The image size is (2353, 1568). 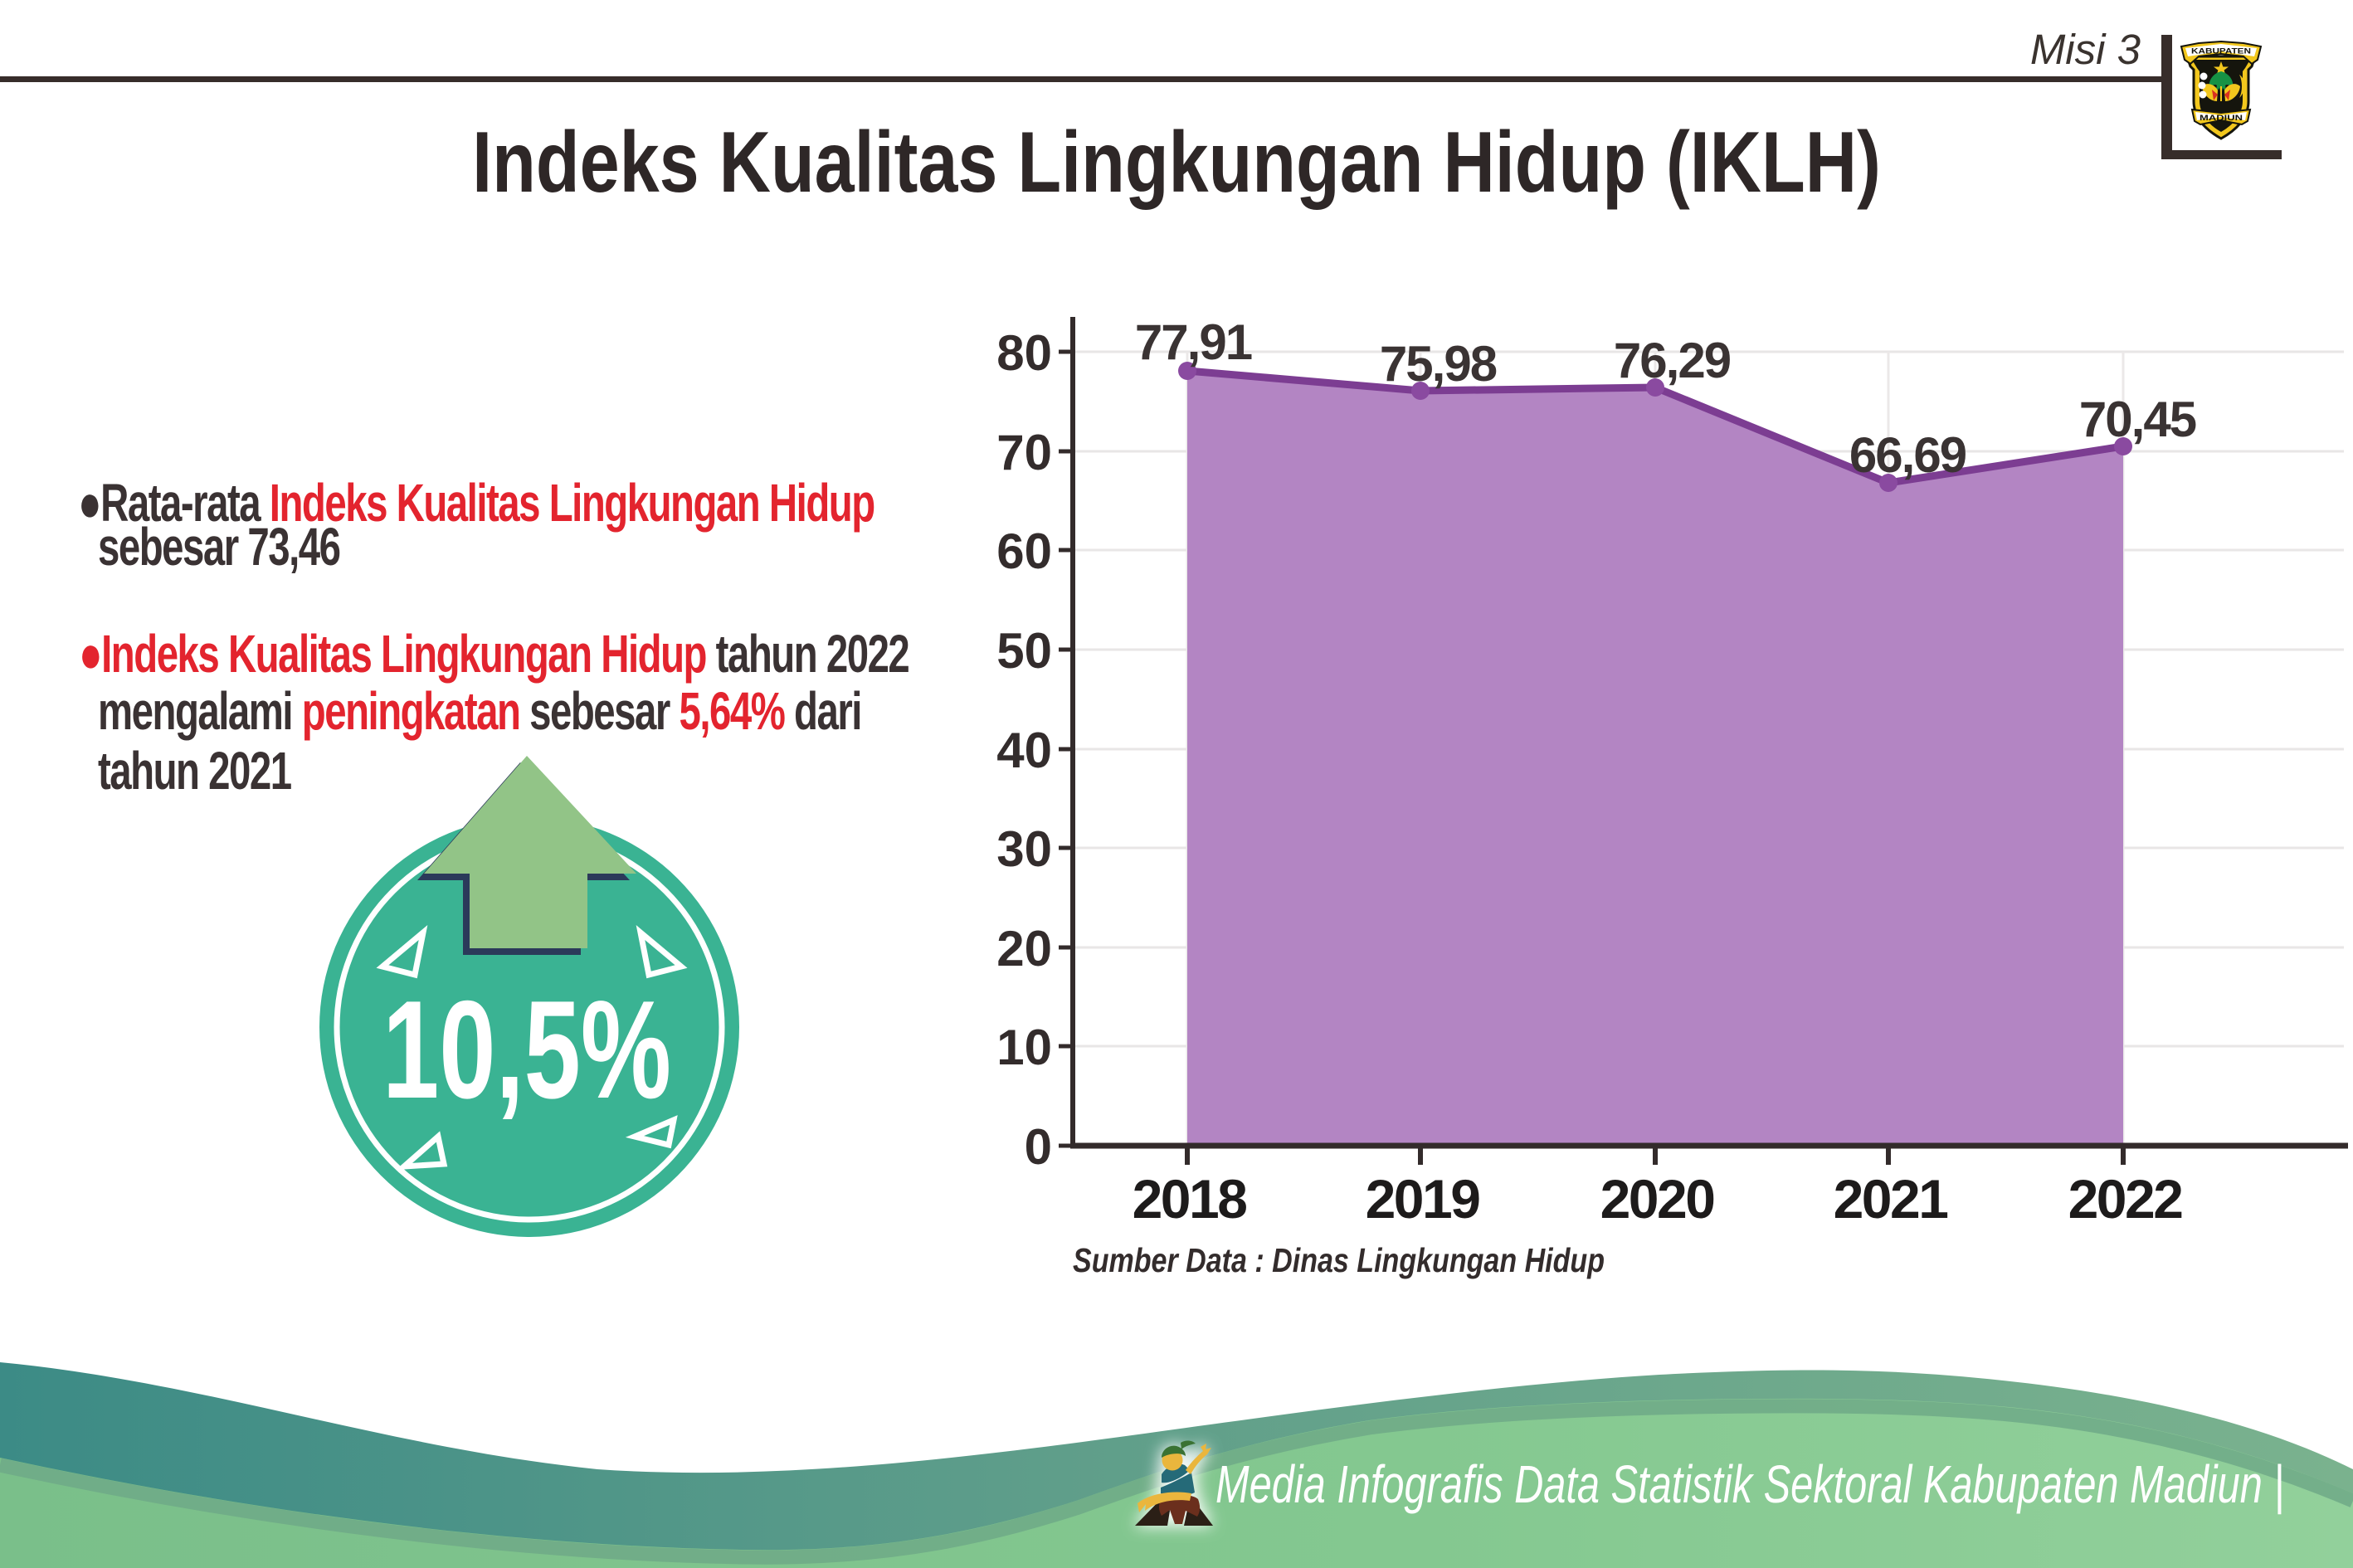 What do you see at coordinates (1024, 452) in the screenshot?
I see `svg-text: 70` at bounding box center [1024, 452].